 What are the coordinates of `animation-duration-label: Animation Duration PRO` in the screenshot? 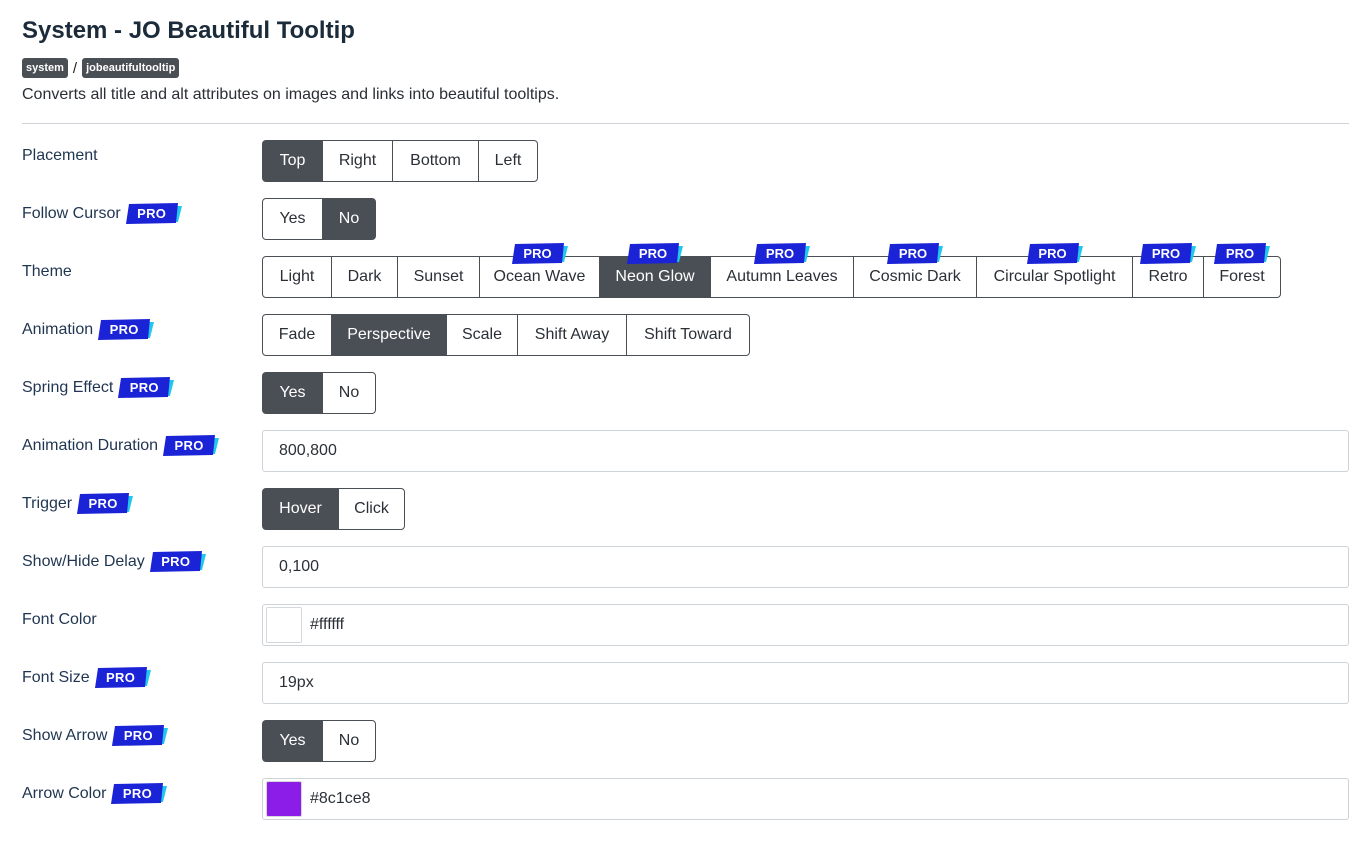 It's located at (120, 446).